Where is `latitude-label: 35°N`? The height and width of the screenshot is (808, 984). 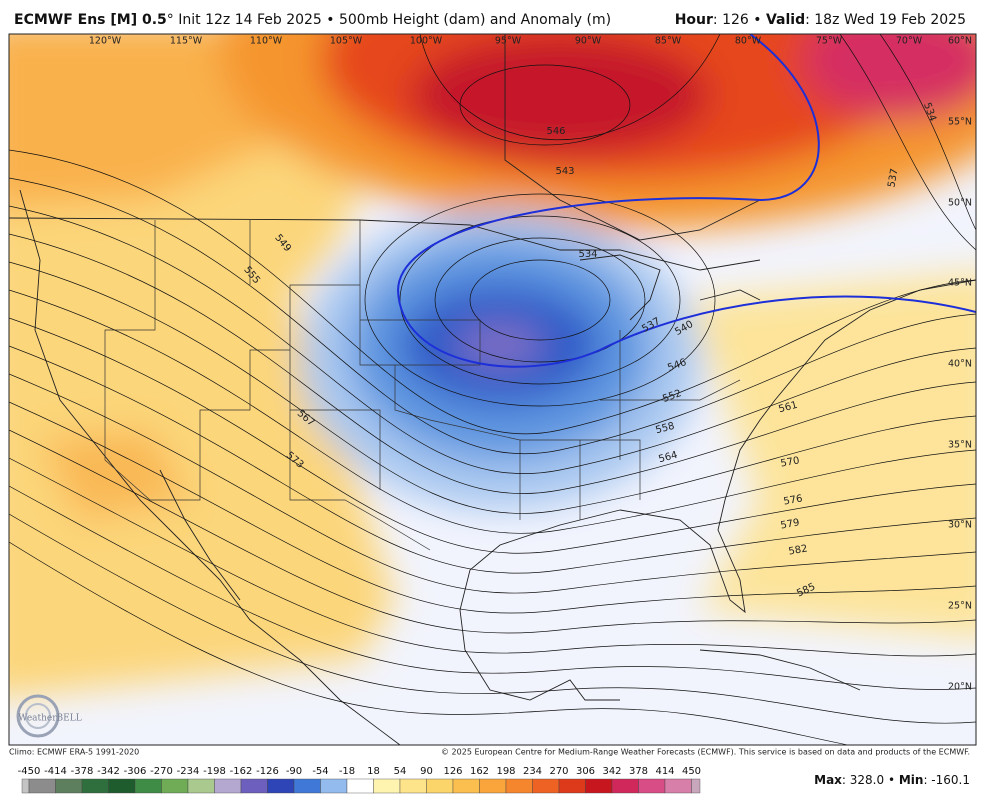
latitude-label: 35°N is located at coordinates (960, 445).